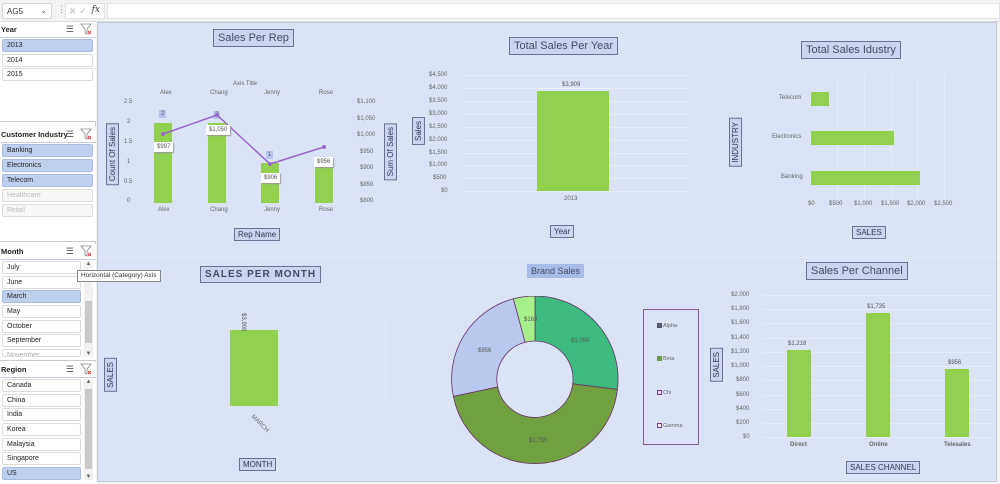 The height and width of the screenshot is (484, 1000). Describe the element at coordinates (47, 180) in the screenshot. I see `slicer-item-telecom: Telecom` at that location.